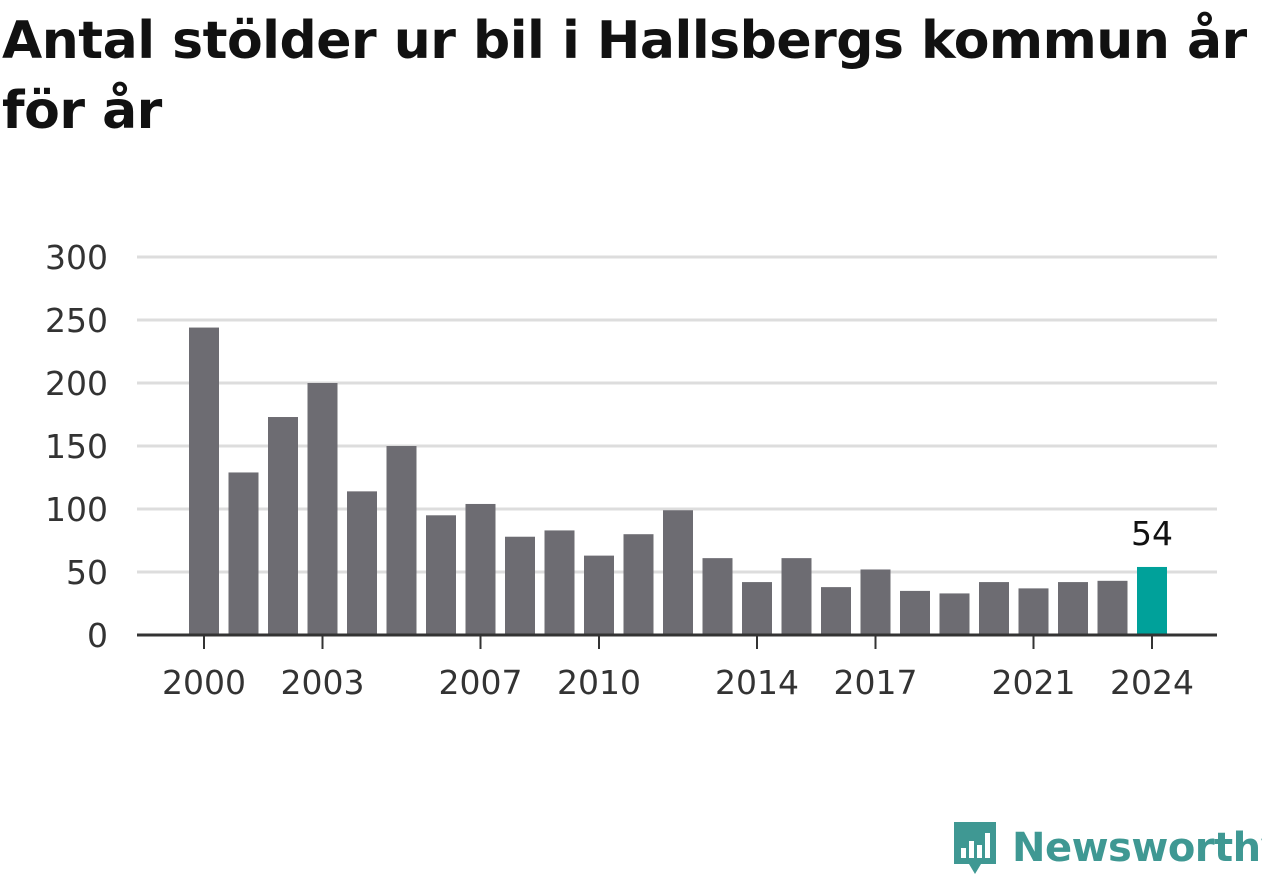  I want to click on x-tick-label: 2014, so click(757, 682).